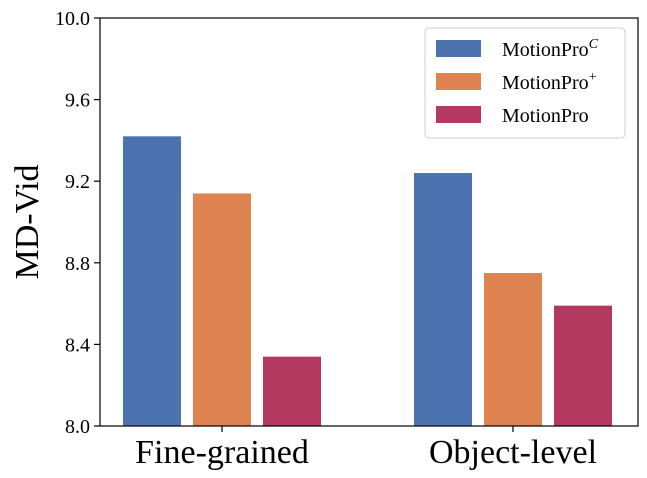 The width and height of the screenshot is (647, 478). I want to click on x-axis: Fine-grained Object-level, so click(366, 448).